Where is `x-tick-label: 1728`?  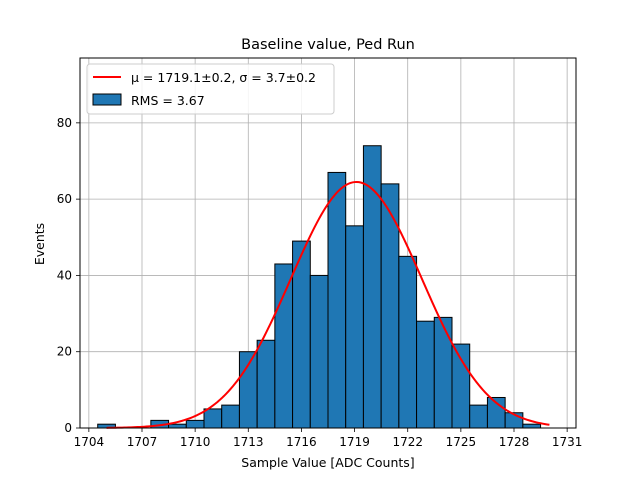
x-tick-label: 1728 is located at coordinates (514, 442).